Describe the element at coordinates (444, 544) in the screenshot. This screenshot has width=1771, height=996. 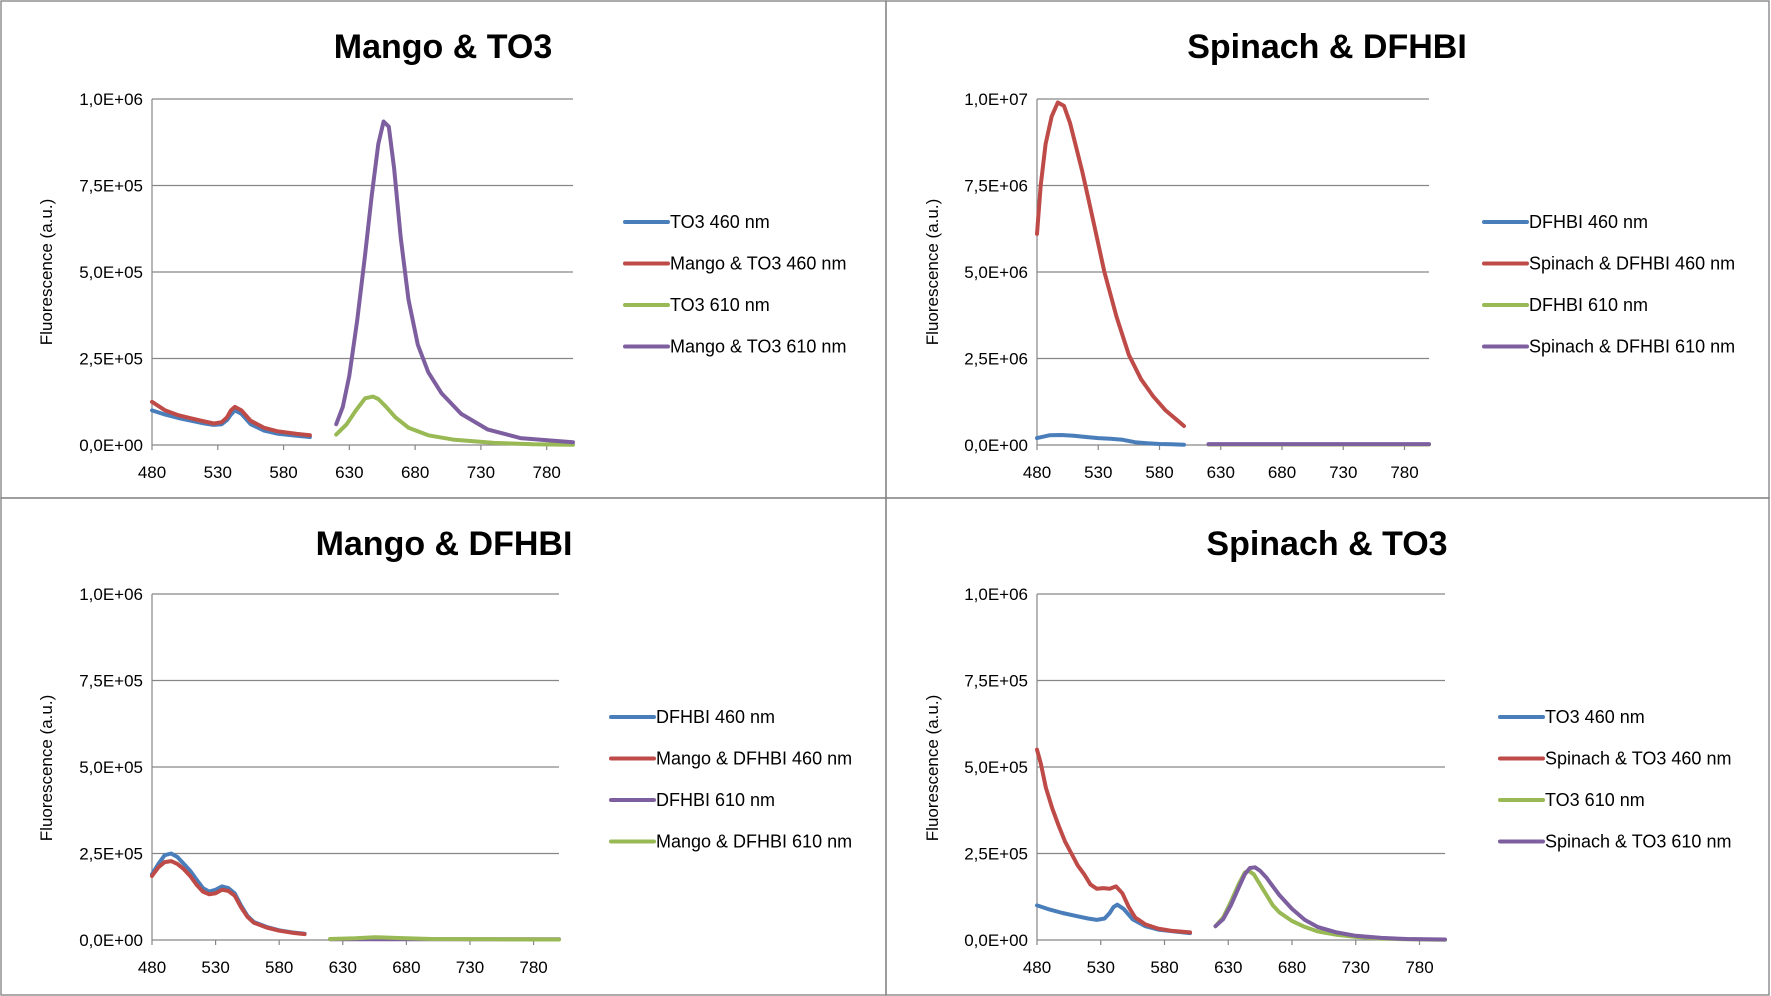
I see `chart-title: Mango & DFHBI` at that location.